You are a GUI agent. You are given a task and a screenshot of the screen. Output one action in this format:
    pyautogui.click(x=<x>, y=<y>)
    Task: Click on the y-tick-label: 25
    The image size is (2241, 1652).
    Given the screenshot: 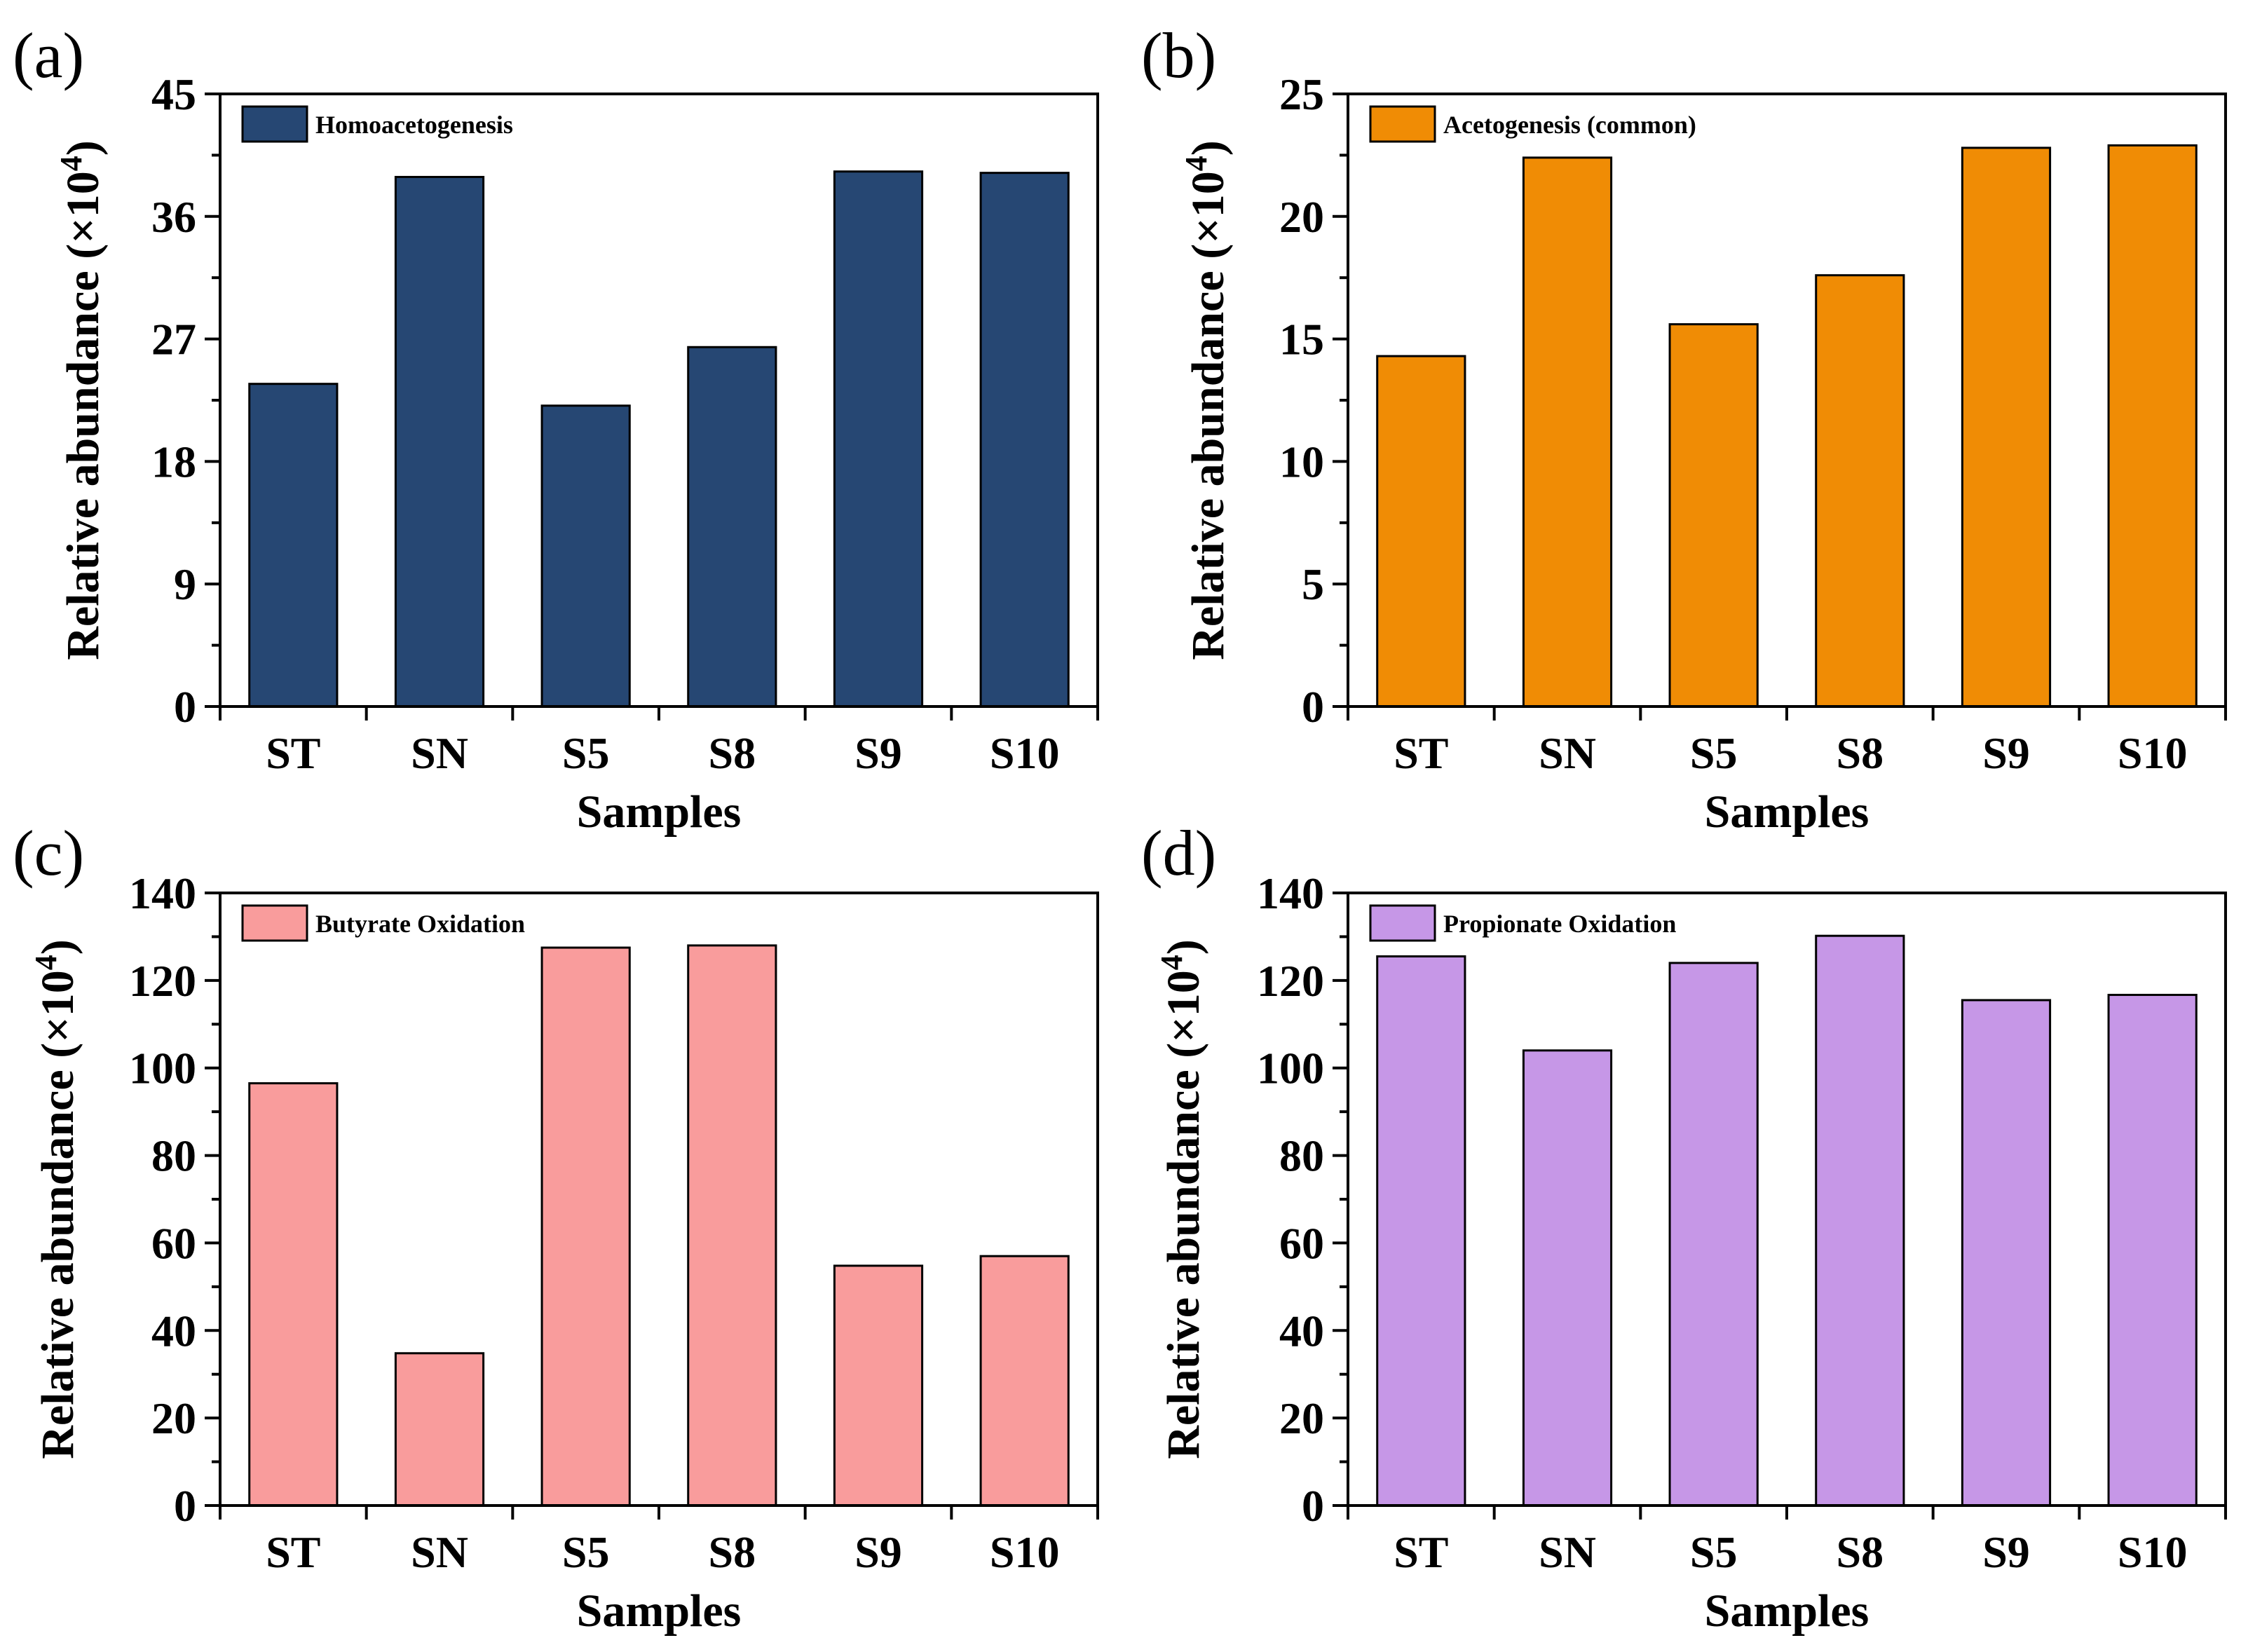 What is the action you would take?
    pyautogui.click(x=1301, y=94)
    